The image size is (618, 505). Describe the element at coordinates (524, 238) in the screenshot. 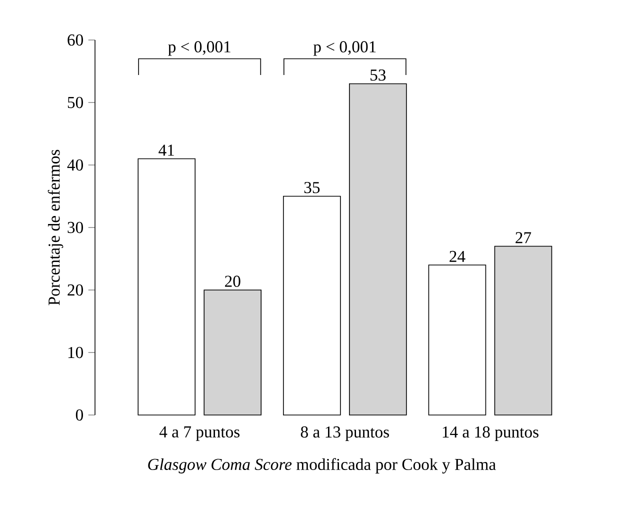

I see `data-label: 27` at that location.